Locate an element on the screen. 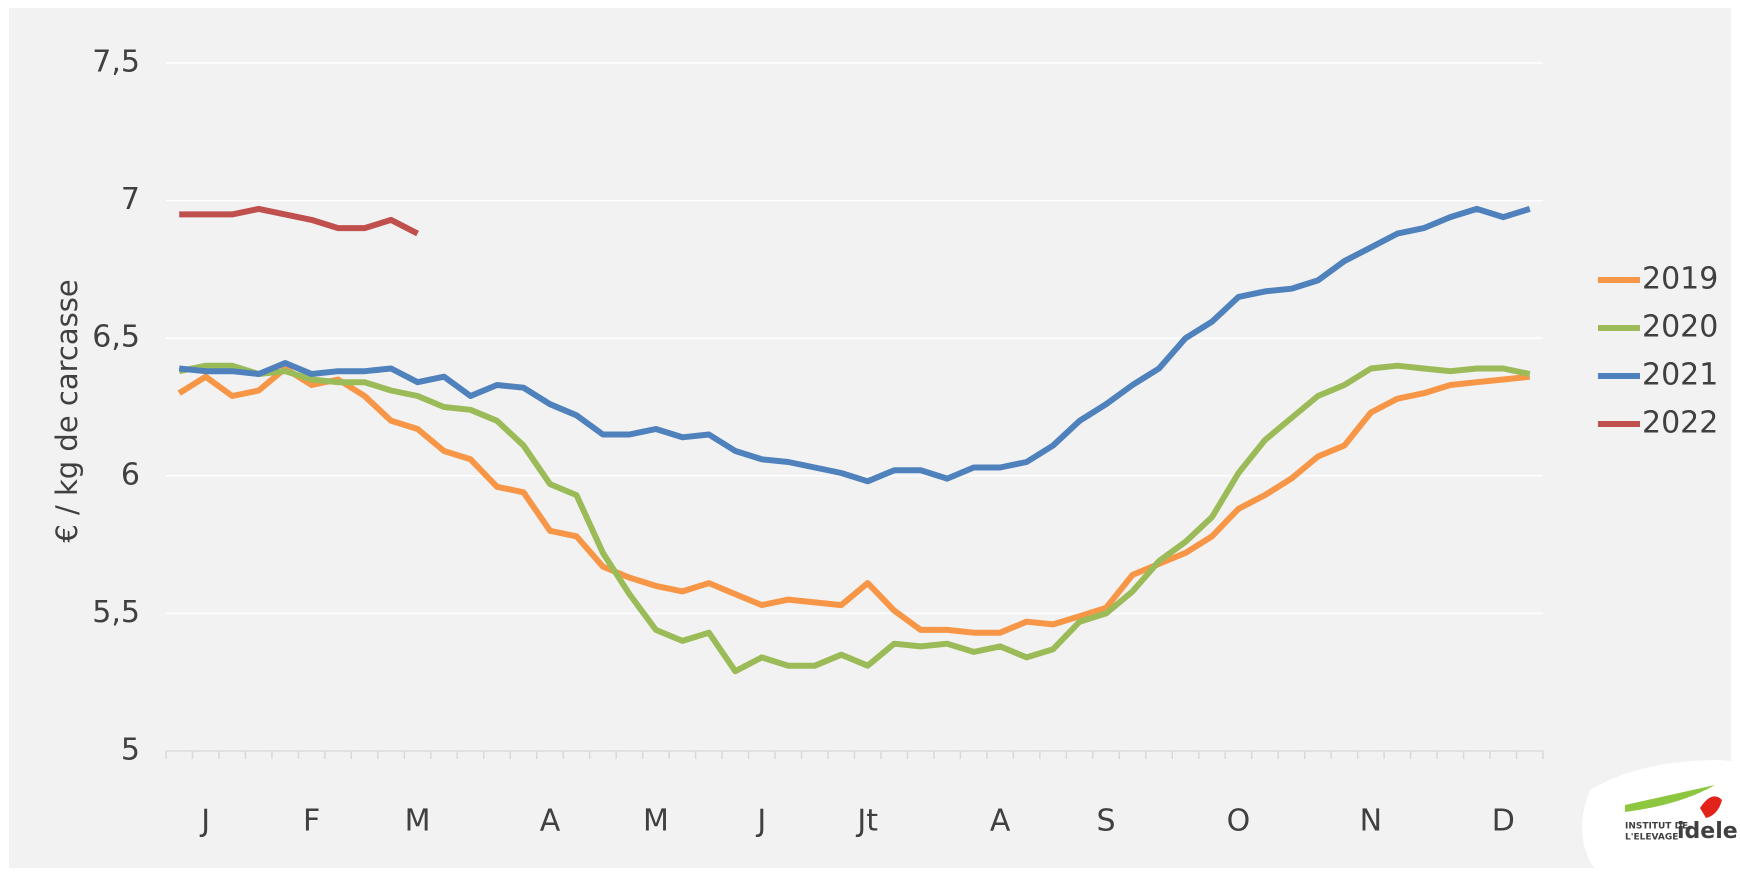  logo-name: idele is located at coordinates (1707, 831).